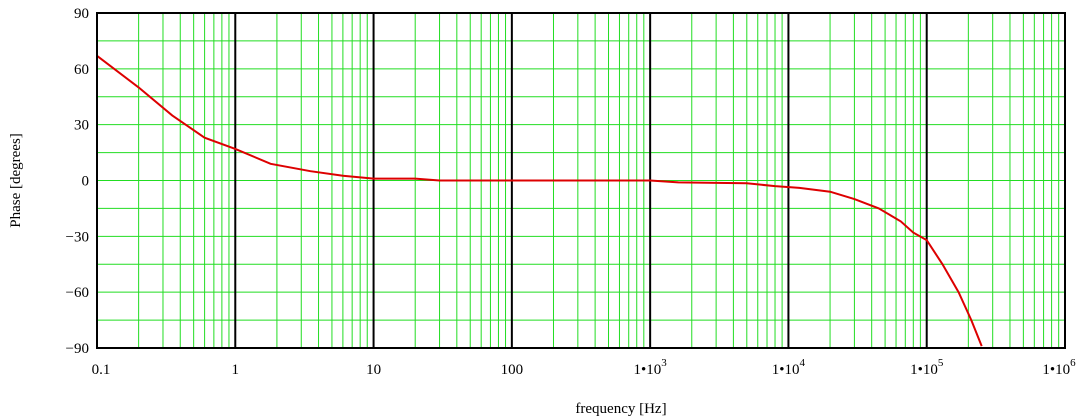  Describe the element at coordinates (77, 293) in the screenshot. I see `y-tick-label: −60` at that location.